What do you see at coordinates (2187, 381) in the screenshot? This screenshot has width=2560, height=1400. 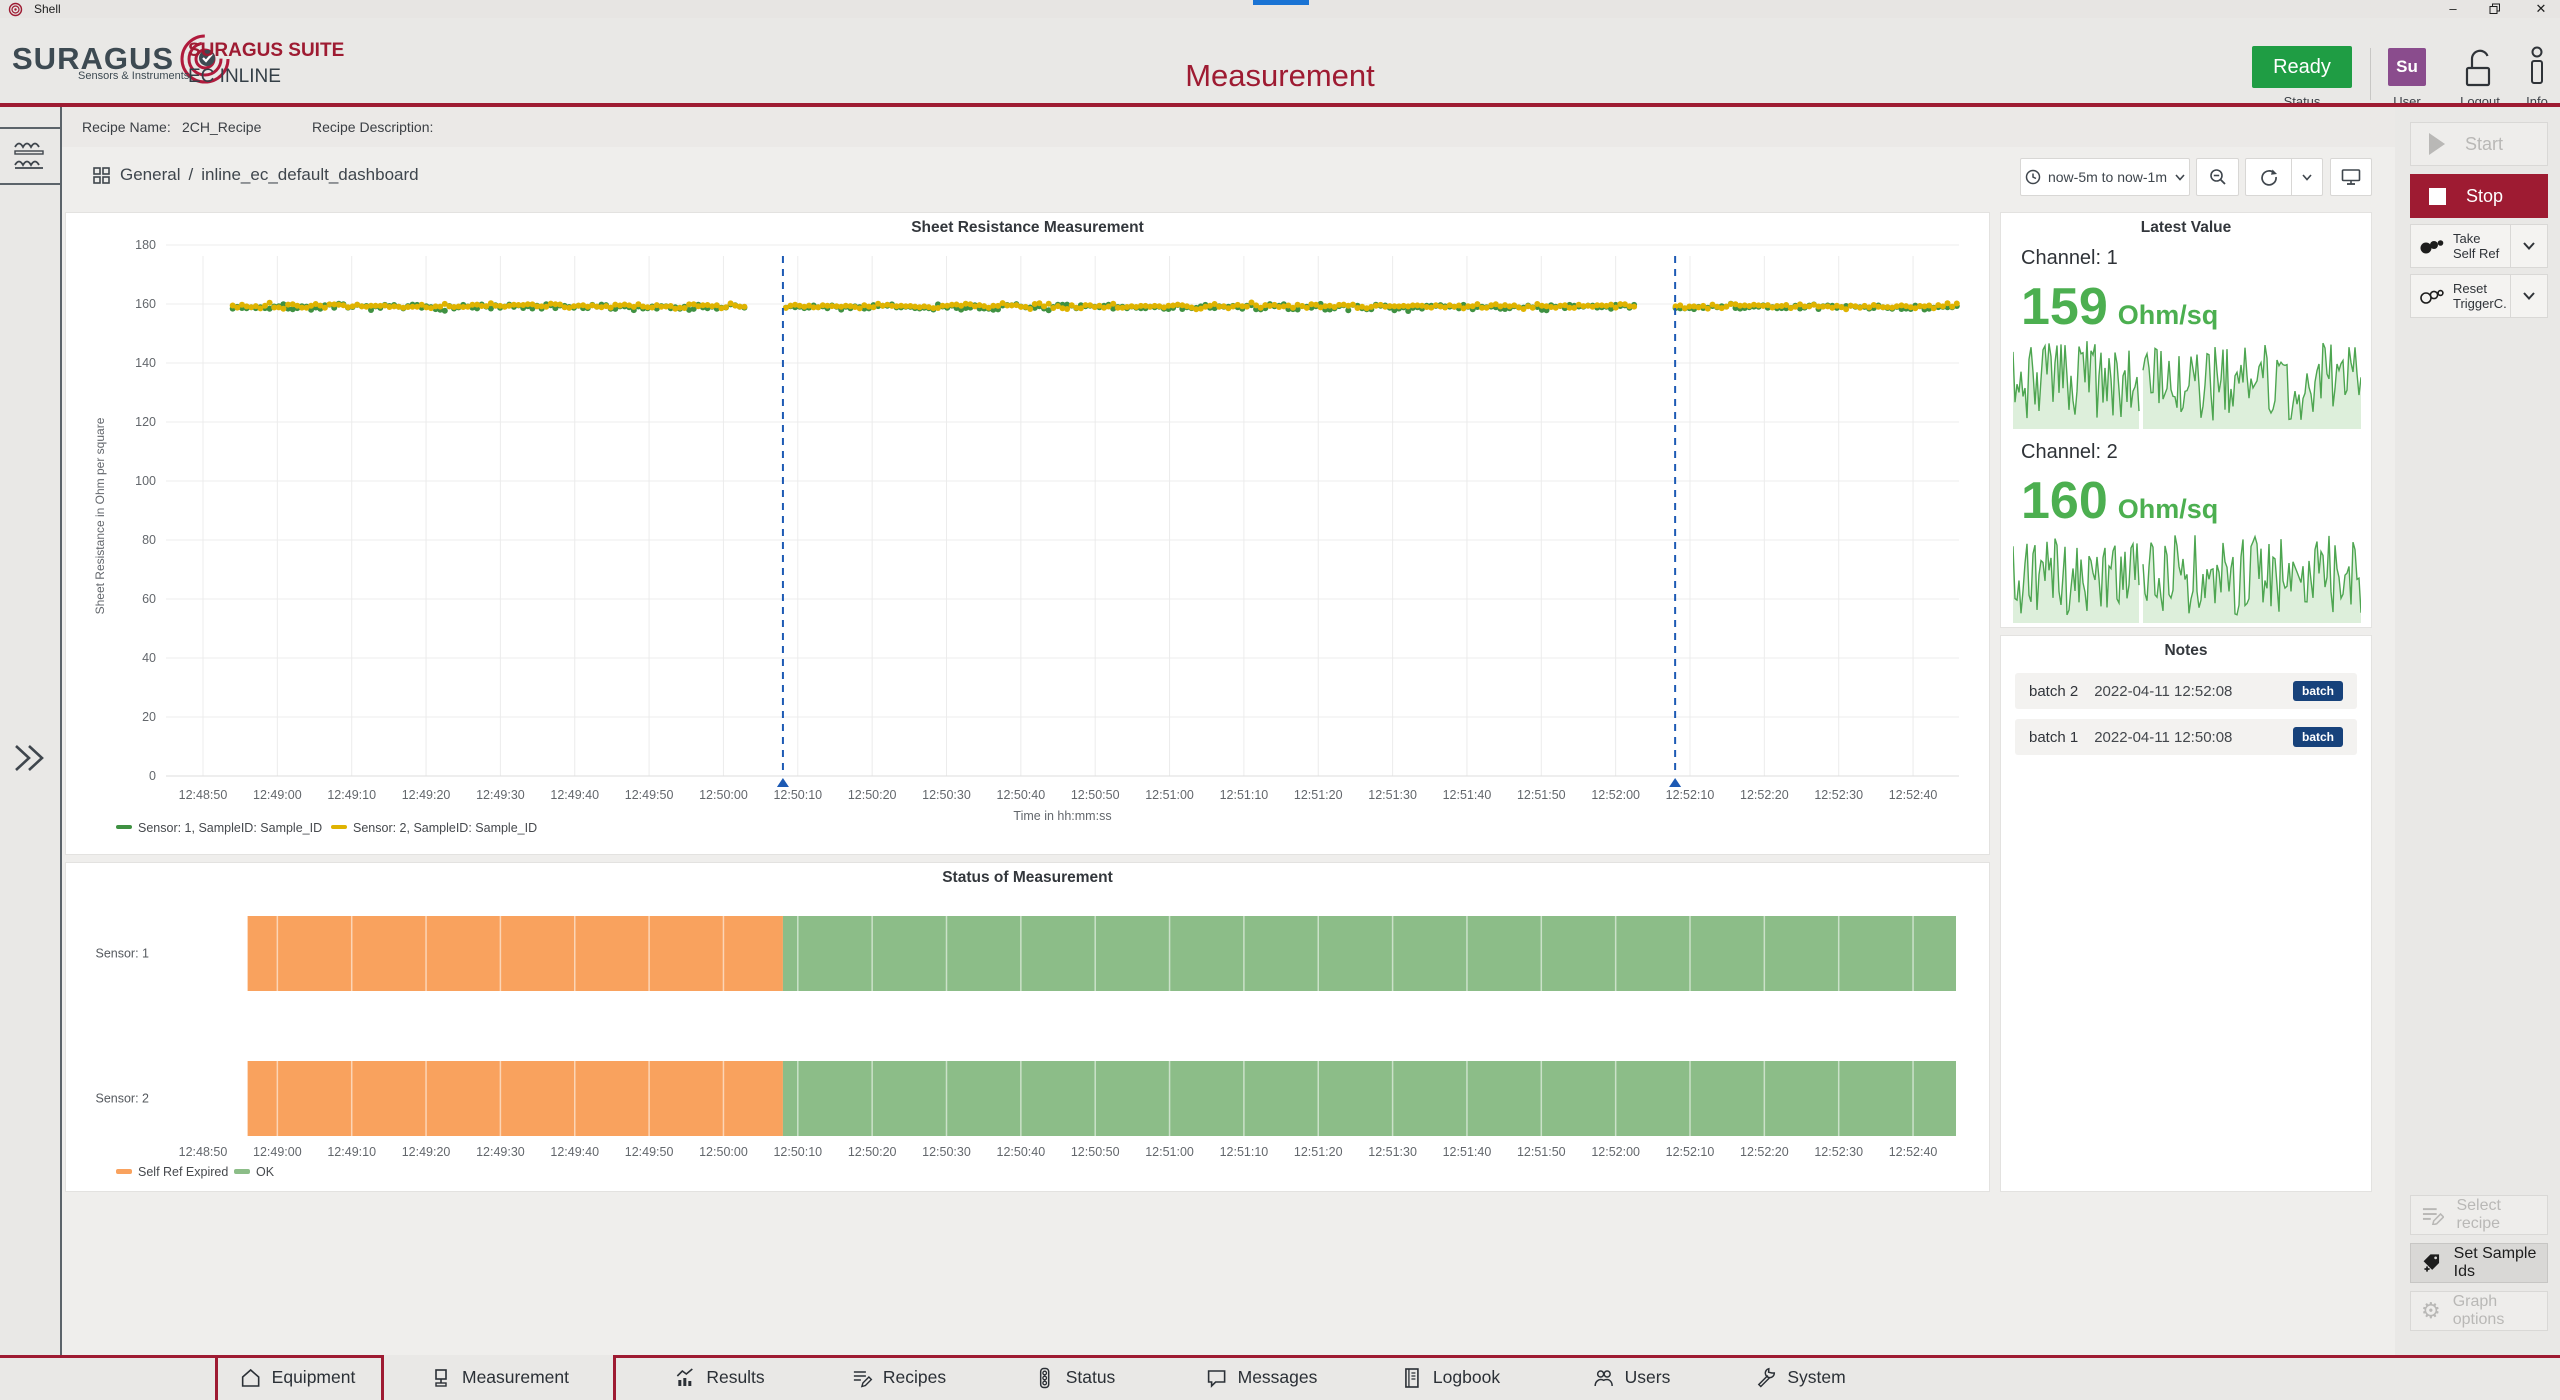 I see `channel-1-sparkline` at bounding box center [2187, 381].